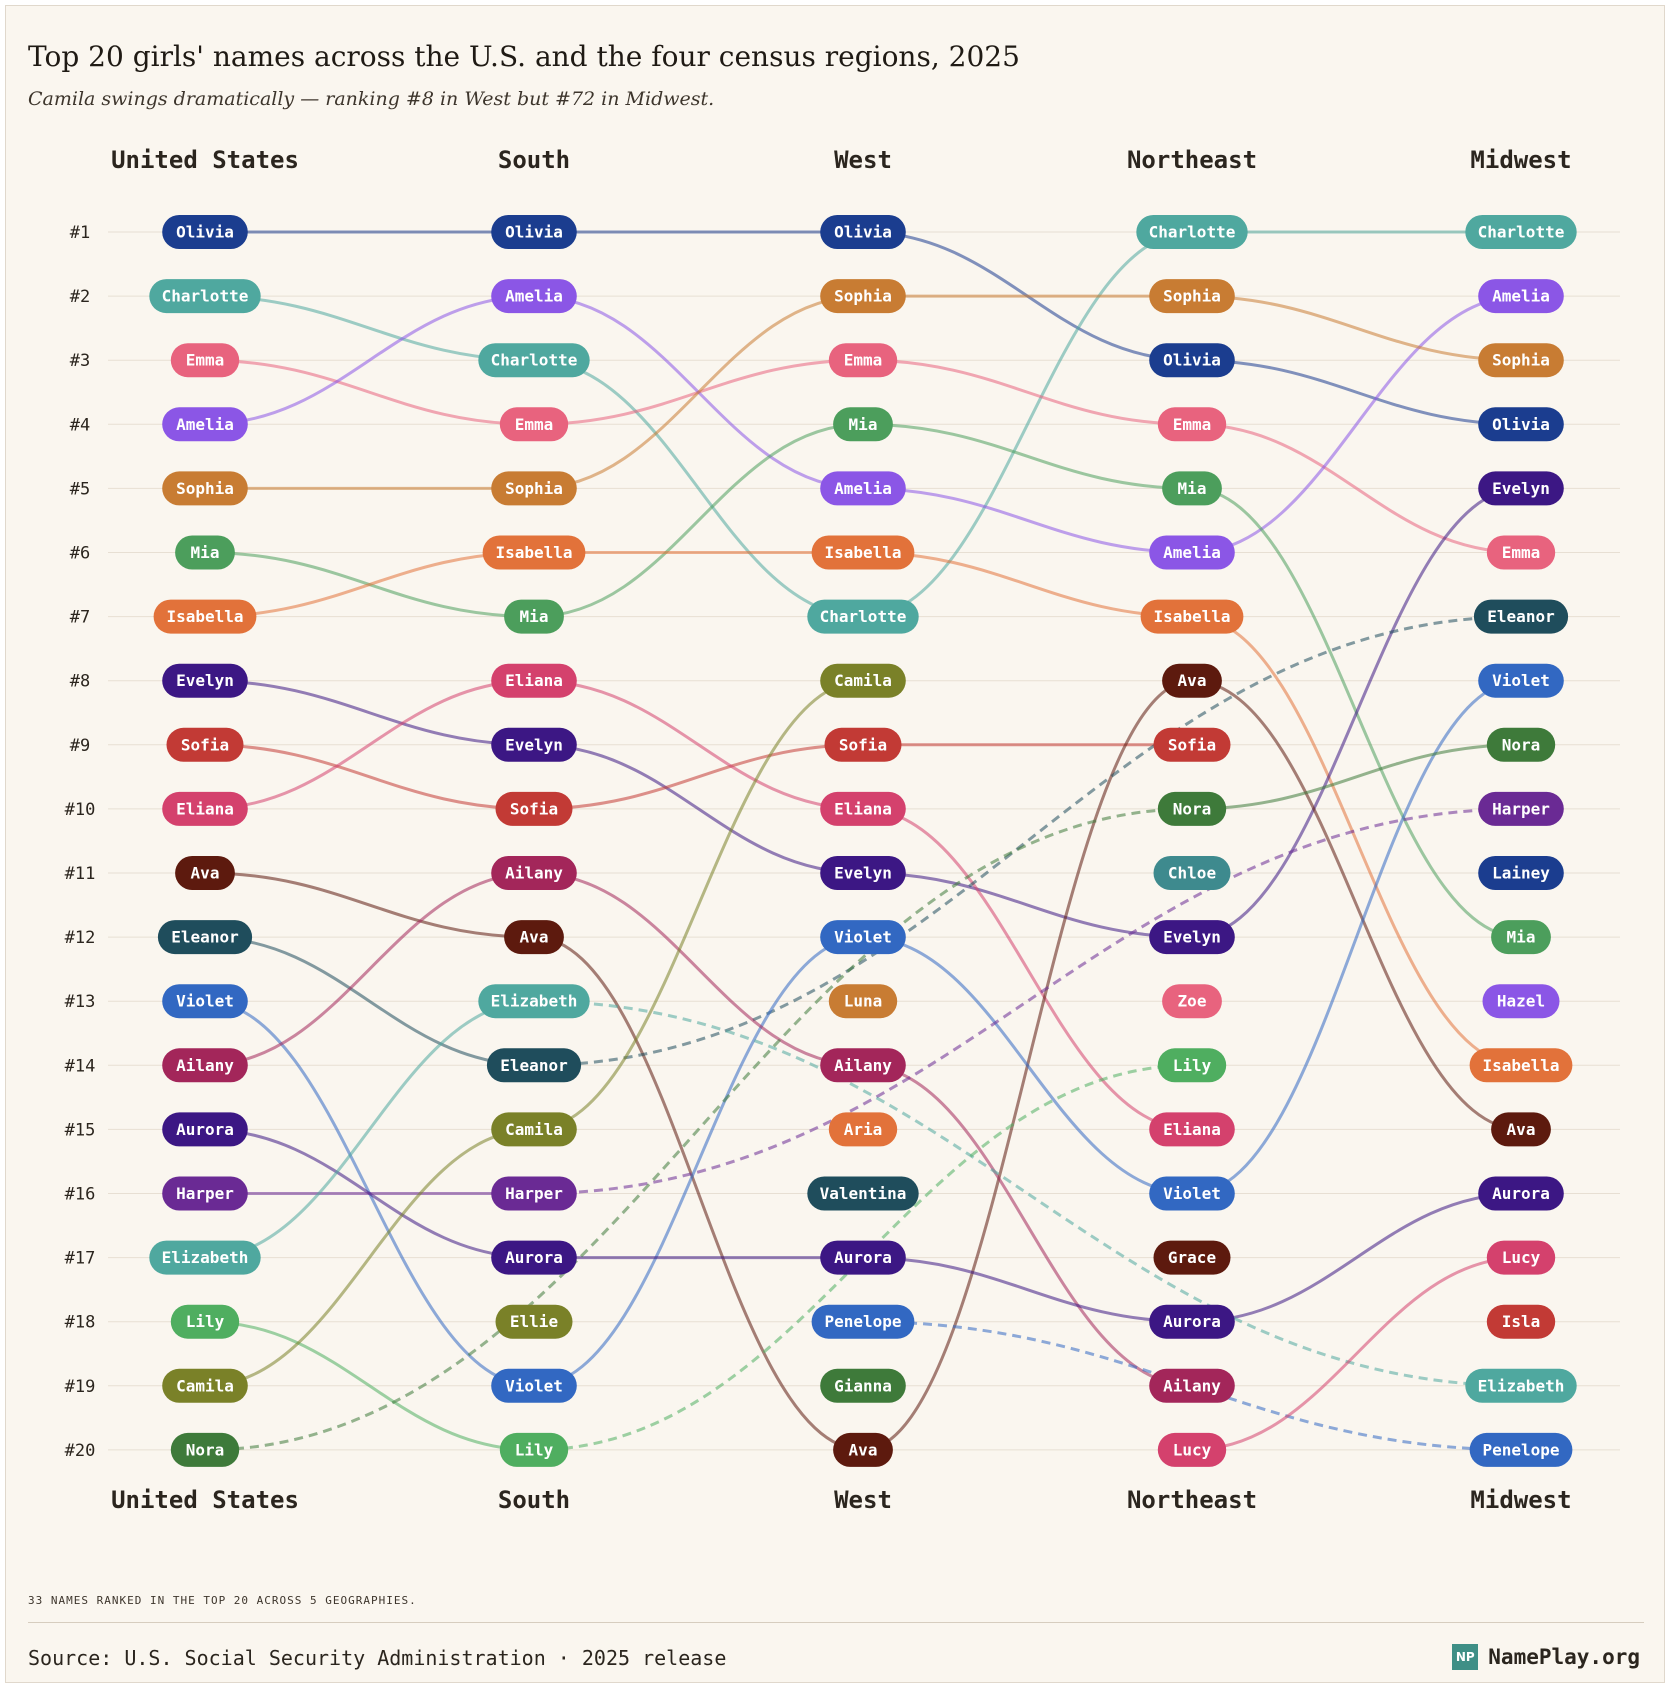 This screenshot has width=1670, height=1688. Describe the element at coordinates (1027, 969) in the screenshot. I see `series-line-eliana` at that location.